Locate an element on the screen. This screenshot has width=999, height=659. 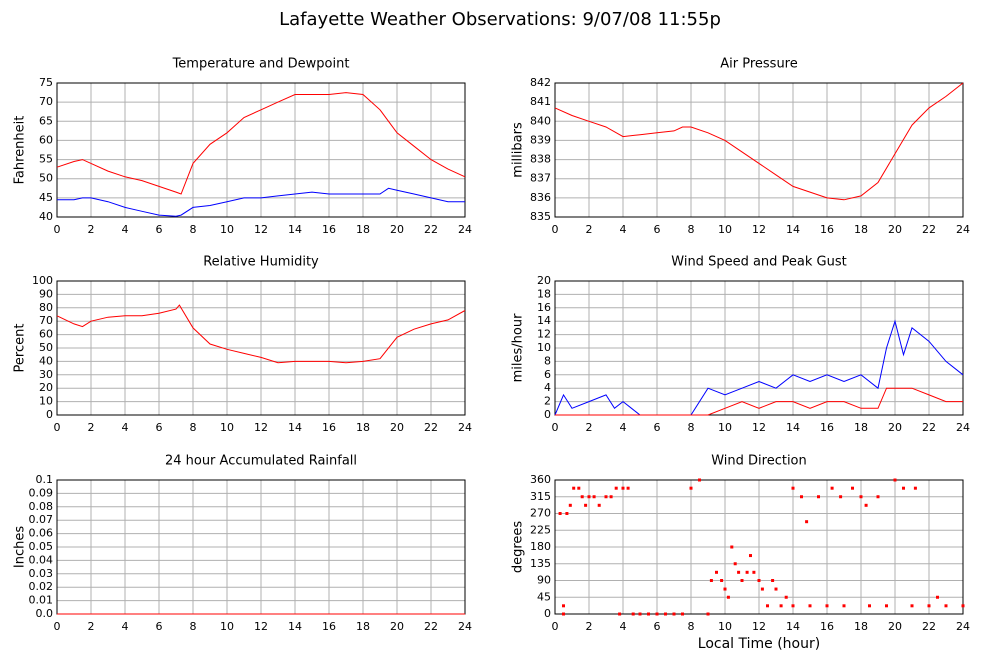
y-tick-label: 839 is located at coordinates (540, 139).